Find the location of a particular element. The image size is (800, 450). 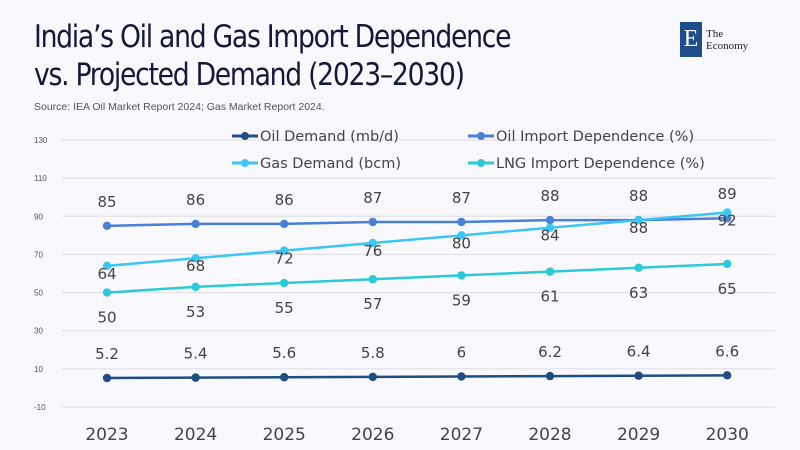

logo-line-1: The is located at coordinates (715, 33).